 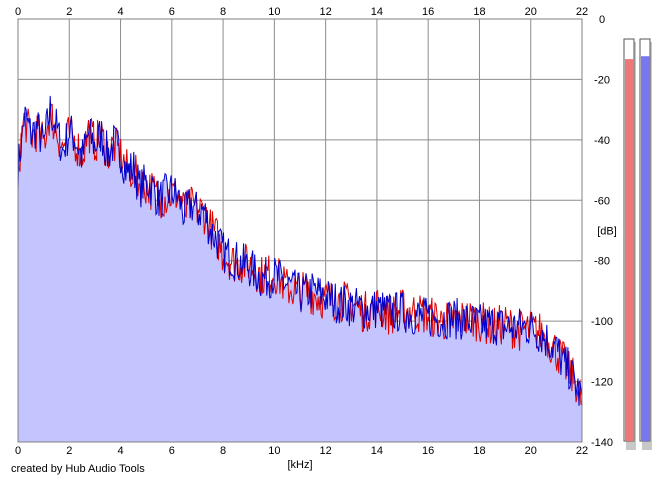 I want to click on x-axis-label: [kHz], so click(x=299, y=465).